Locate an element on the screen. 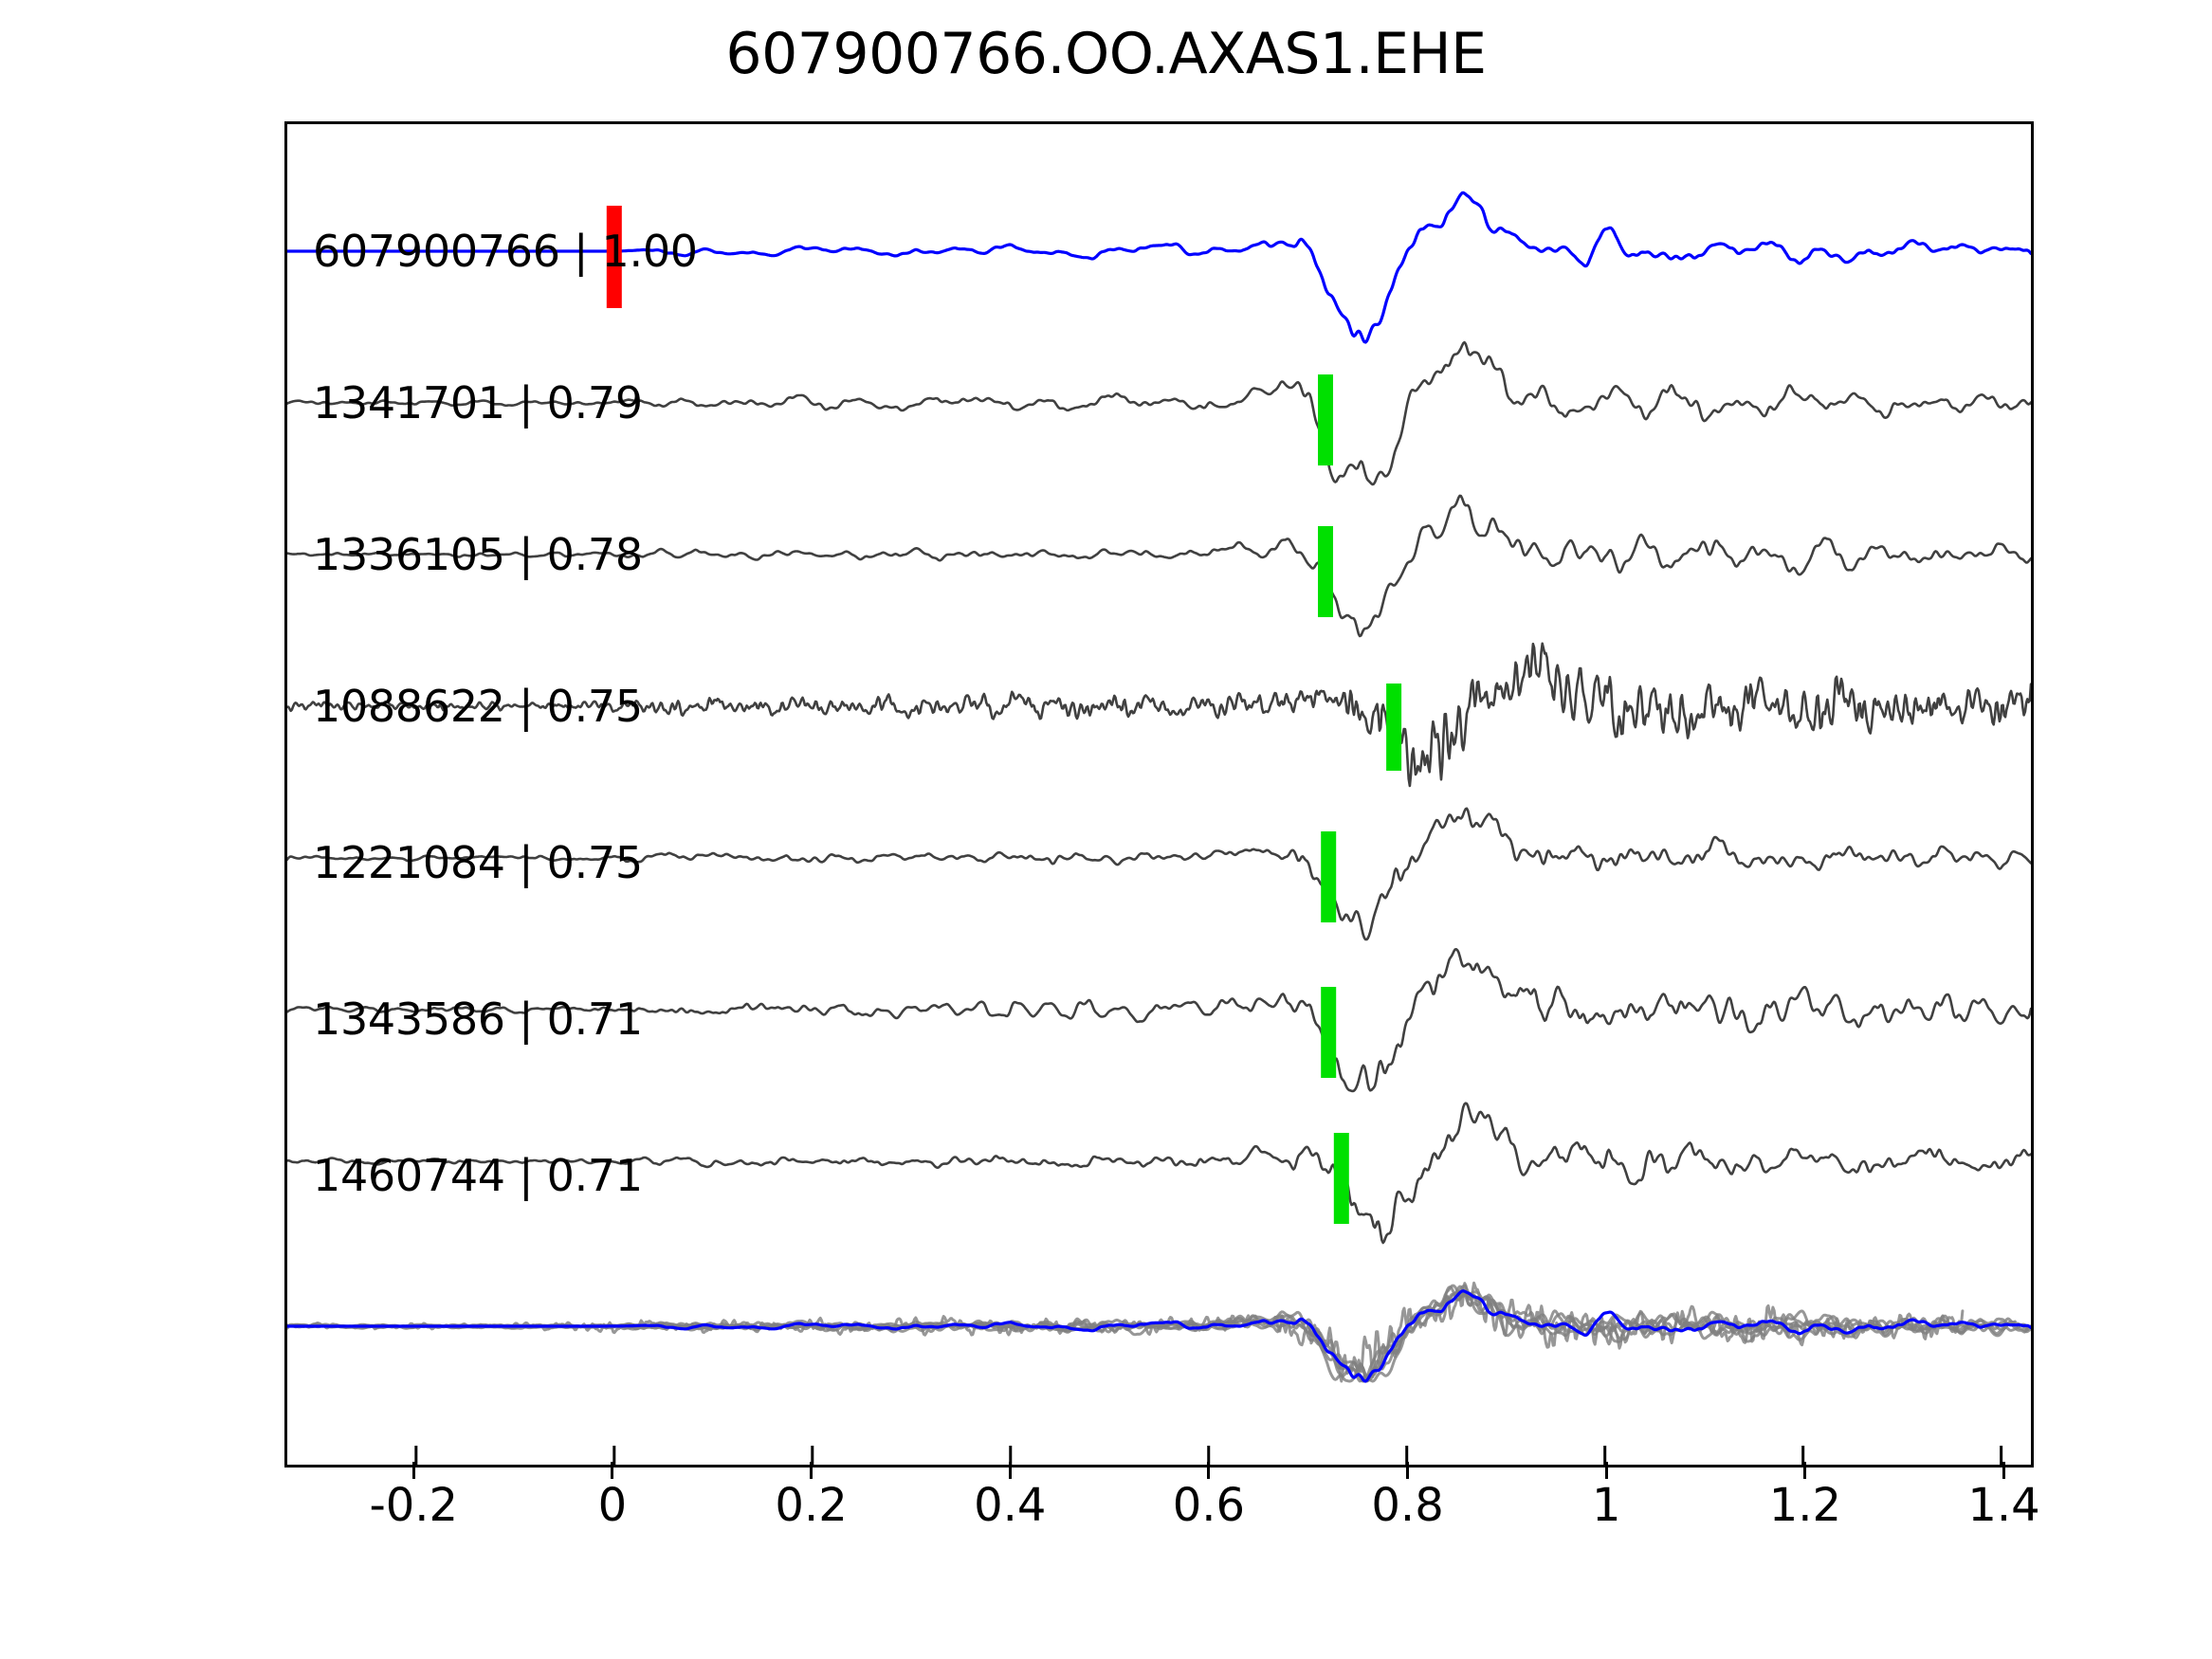  x-tick-label: 0.8 is located at coordinates (1407, 1505).